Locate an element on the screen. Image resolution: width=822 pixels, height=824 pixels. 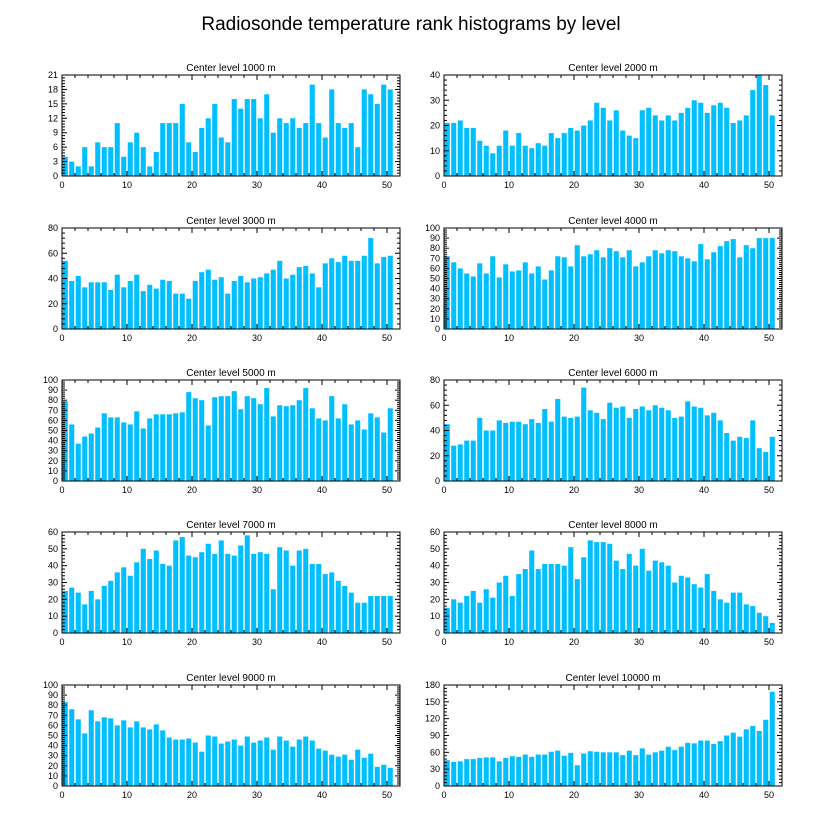
panel-title: Center level 5000 m is located at coordinates (231, 373).